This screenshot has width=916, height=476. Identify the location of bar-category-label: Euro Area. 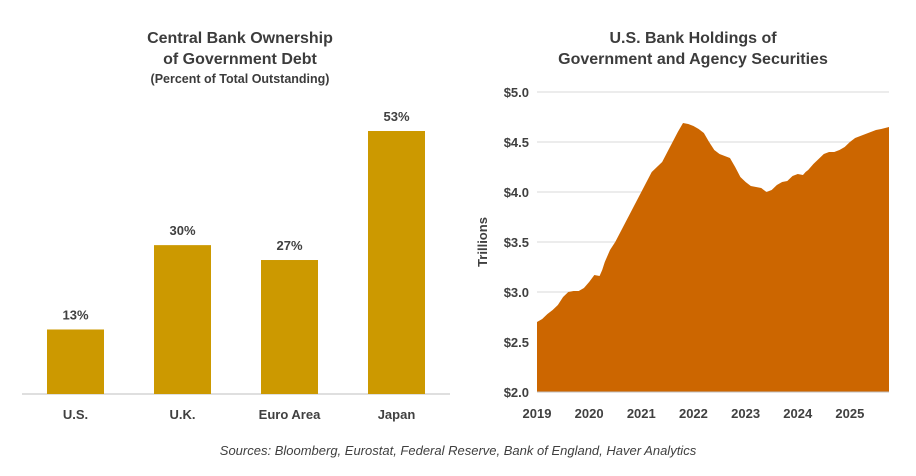
(290, 414).